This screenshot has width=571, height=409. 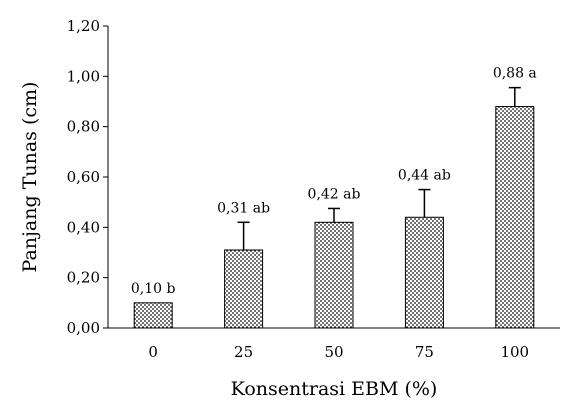 What do you see at coordinates (83, 76) in the screenshot?
I see `y-tick-label: 1,00` at bounding box center [83, 76].